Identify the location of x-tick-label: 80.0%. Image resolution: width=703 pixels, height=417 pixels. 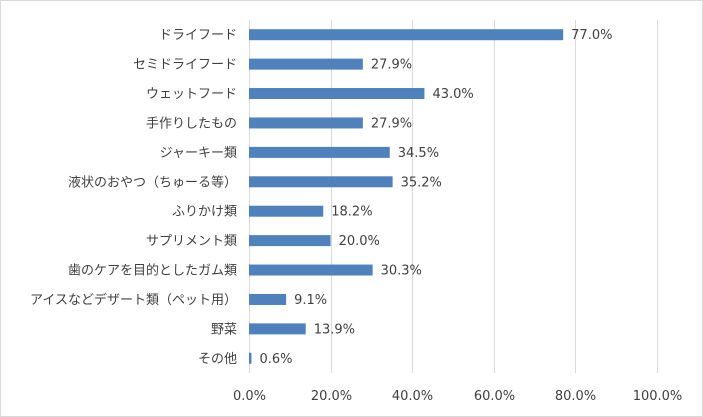
(575, 396).